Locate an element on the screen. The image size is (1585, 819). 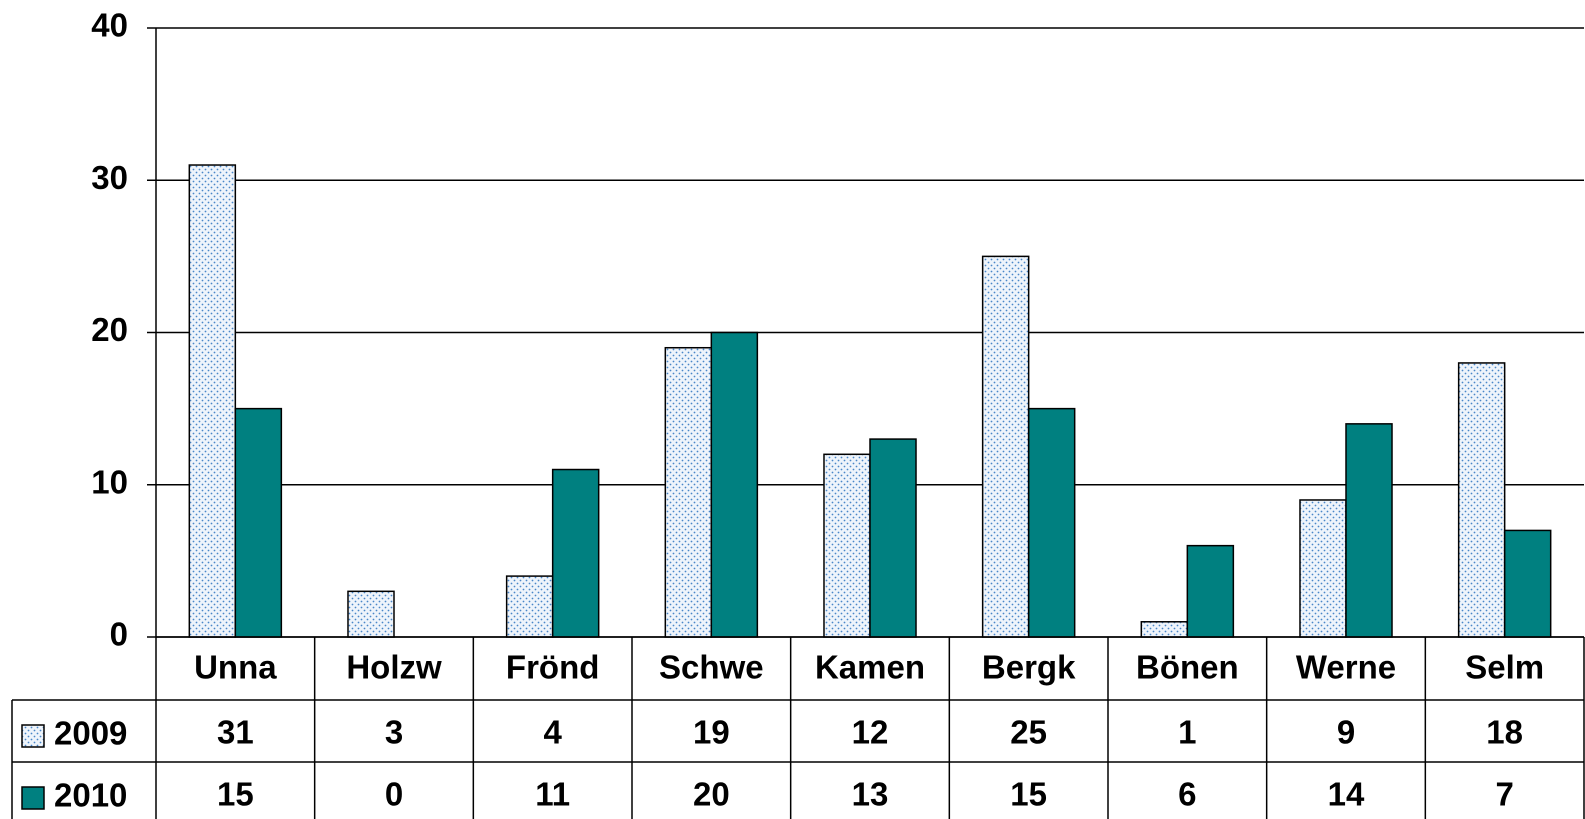
table-value: 1 is located at coordinates (1187, 732).